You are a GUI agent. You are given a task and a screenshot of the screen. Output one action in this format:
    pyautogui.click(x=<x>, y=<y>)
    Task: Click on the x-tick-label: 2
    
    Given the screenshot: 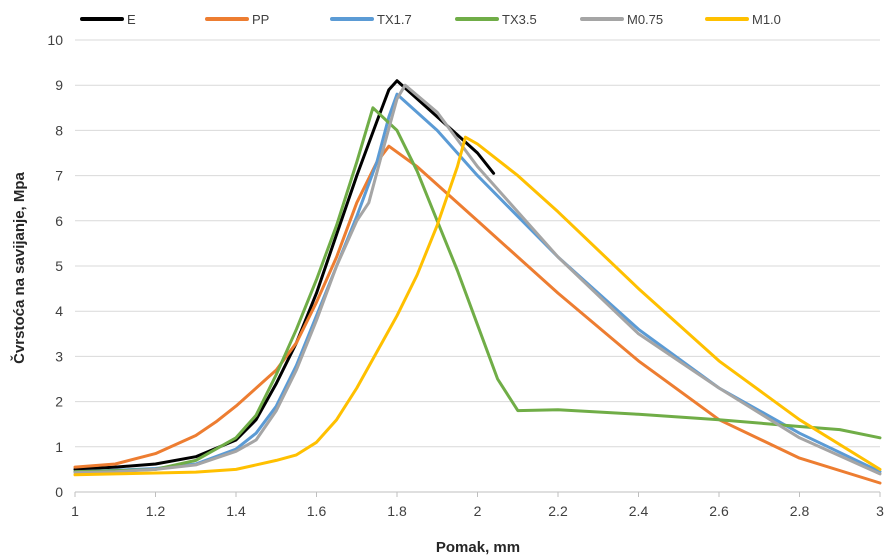 What is the action you would take?
    pyautogui.click(x=478, y=511)
    